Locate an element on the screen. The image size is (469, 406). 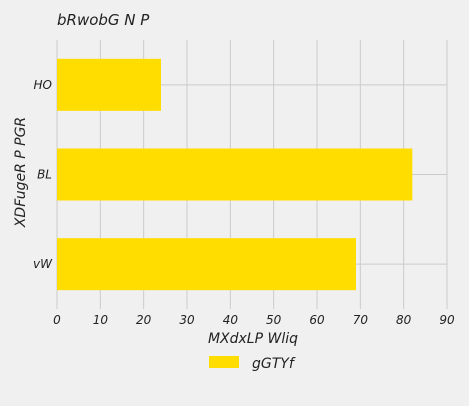
x-tick-label: 30 is located at coordinates (187, 320).